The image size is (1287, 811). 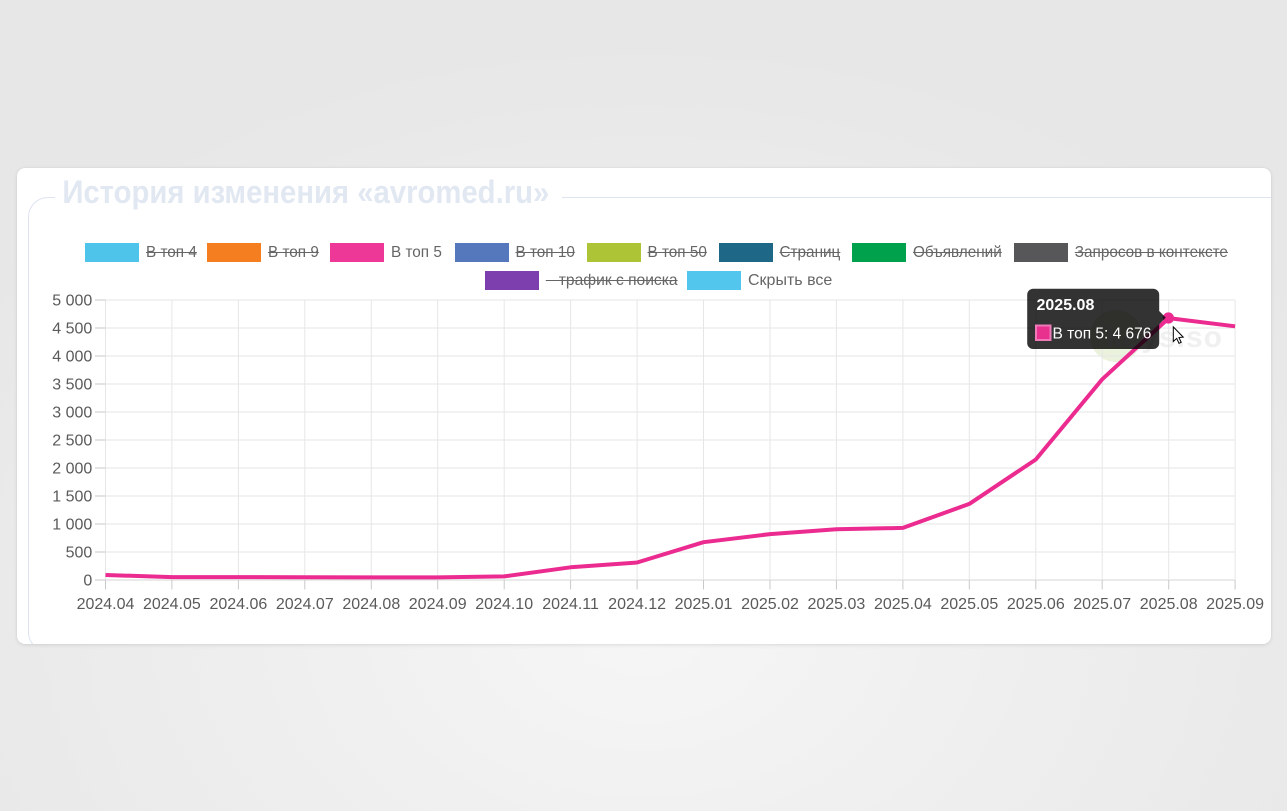 What do you see at coordinates (238, 604) in the screenshot?
I see `svg-text: 2024.06` at bounding box center [238, 604].